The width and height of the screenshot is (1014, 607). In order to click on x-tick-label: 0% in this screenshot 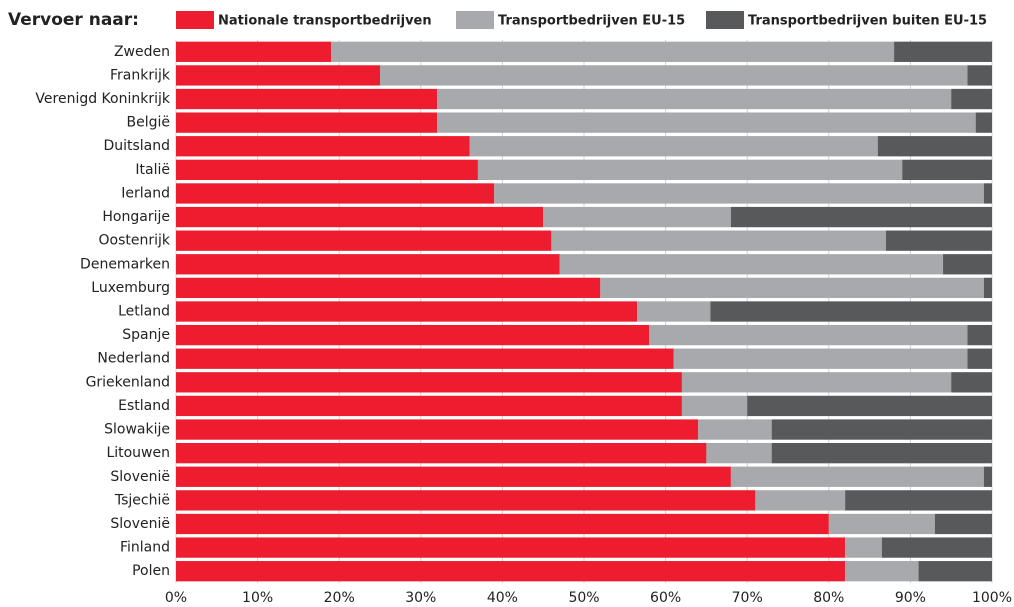, I will do `click(176, 598)`.